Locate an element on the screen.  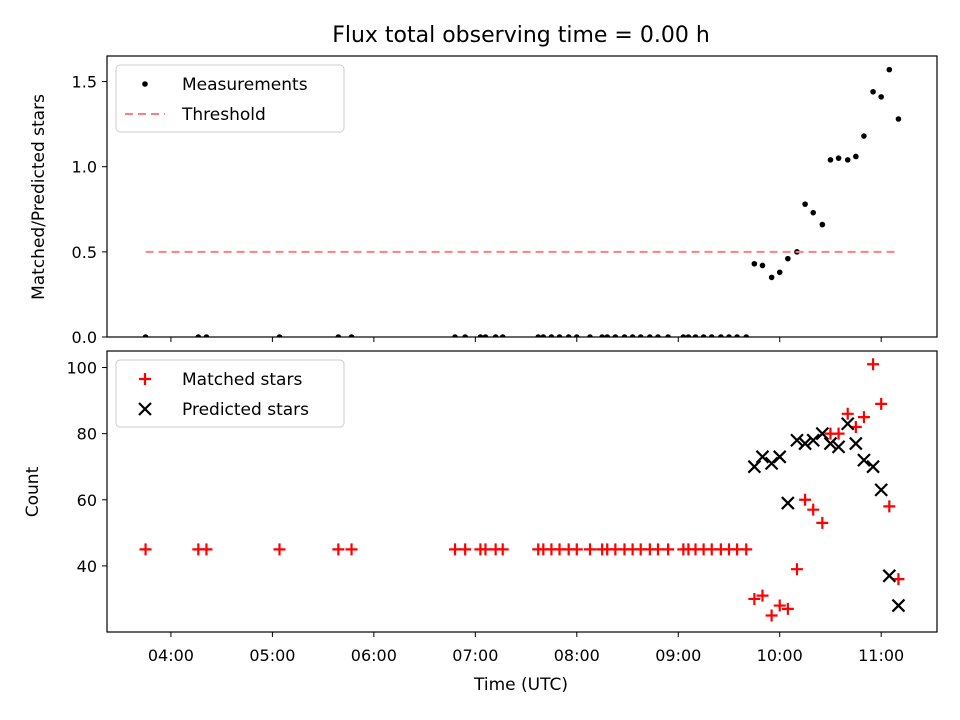
top-y-tick-label: 1.0 is located at coordinates (84, 167).